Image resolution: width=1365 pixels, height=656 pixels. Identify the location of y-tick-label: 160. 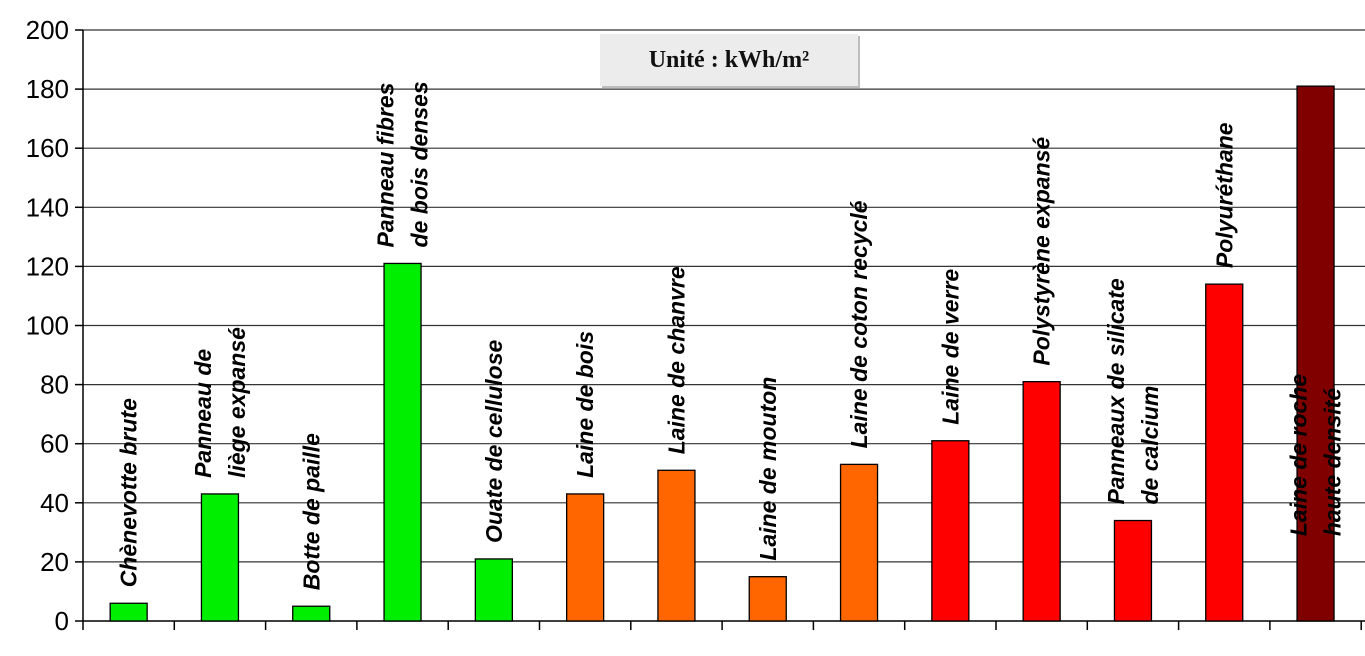
(47, 148).